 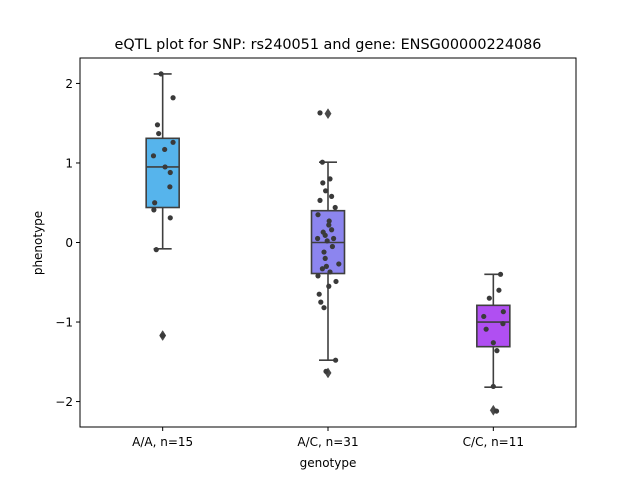 What do you see at coordinates (69, 163) in the screenshot?
I see `y-tick-label: 1` at bounding box center [69, 163].